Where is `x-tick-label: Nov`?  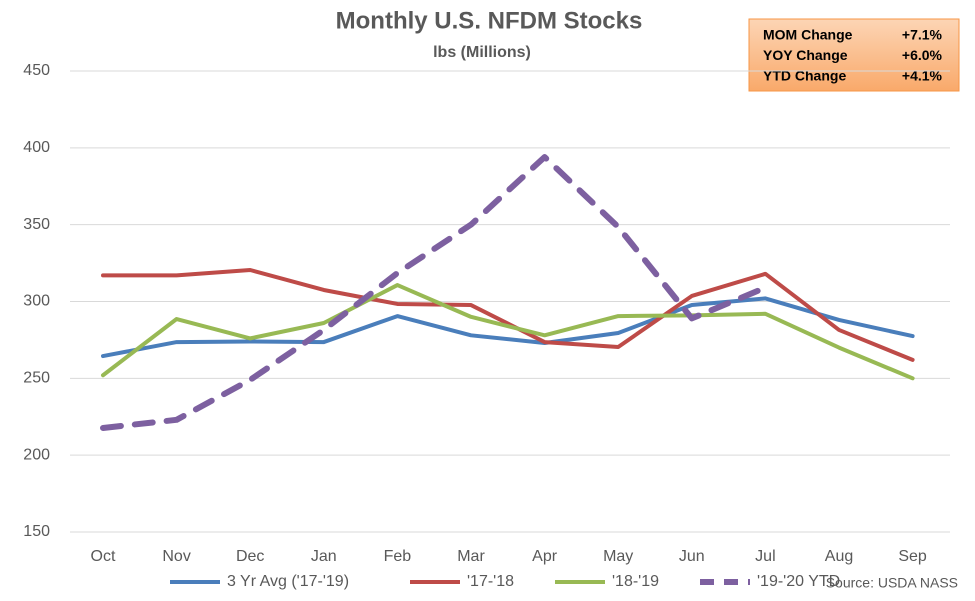 x-tick-label: Nov is located at coordinates (176, 556).